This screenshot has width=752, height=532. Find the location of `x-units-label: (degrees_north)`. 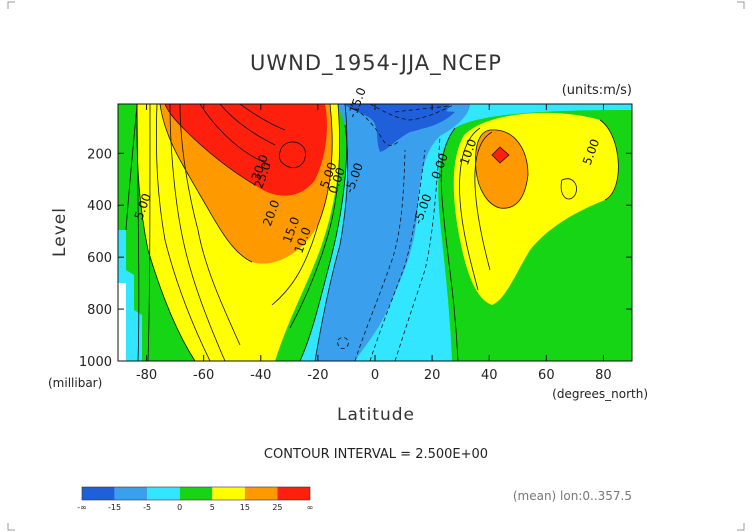

x-units-label: (degrees_north) is located at coordinates (600, 394).